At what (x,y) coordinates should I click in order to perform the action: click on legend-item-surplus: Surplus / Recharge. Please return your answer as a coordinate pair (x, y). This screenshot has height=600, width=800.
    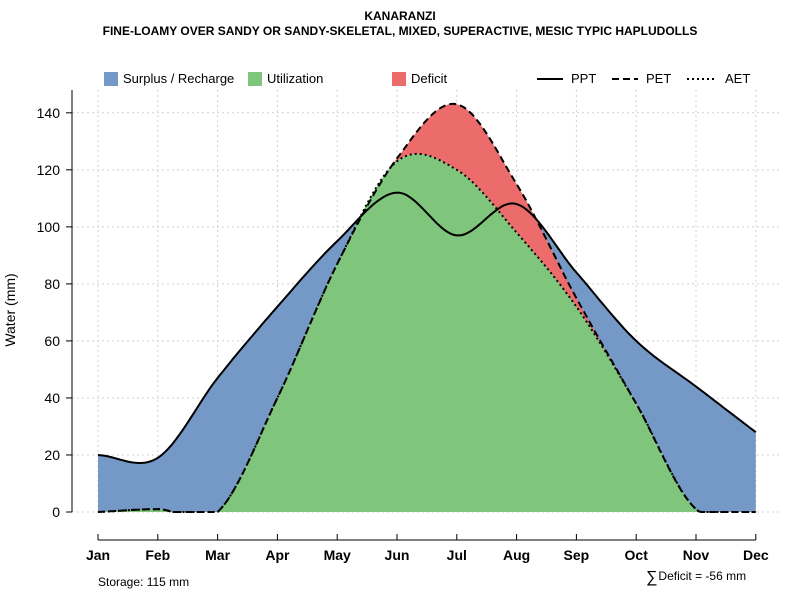
    Looking at the image, I should click on (169, 78).